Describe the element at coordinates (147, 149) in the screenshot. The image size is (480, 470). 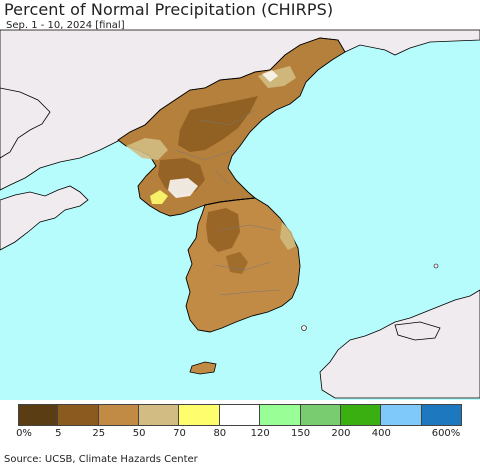
I see `nk-pale-patch` at that location.